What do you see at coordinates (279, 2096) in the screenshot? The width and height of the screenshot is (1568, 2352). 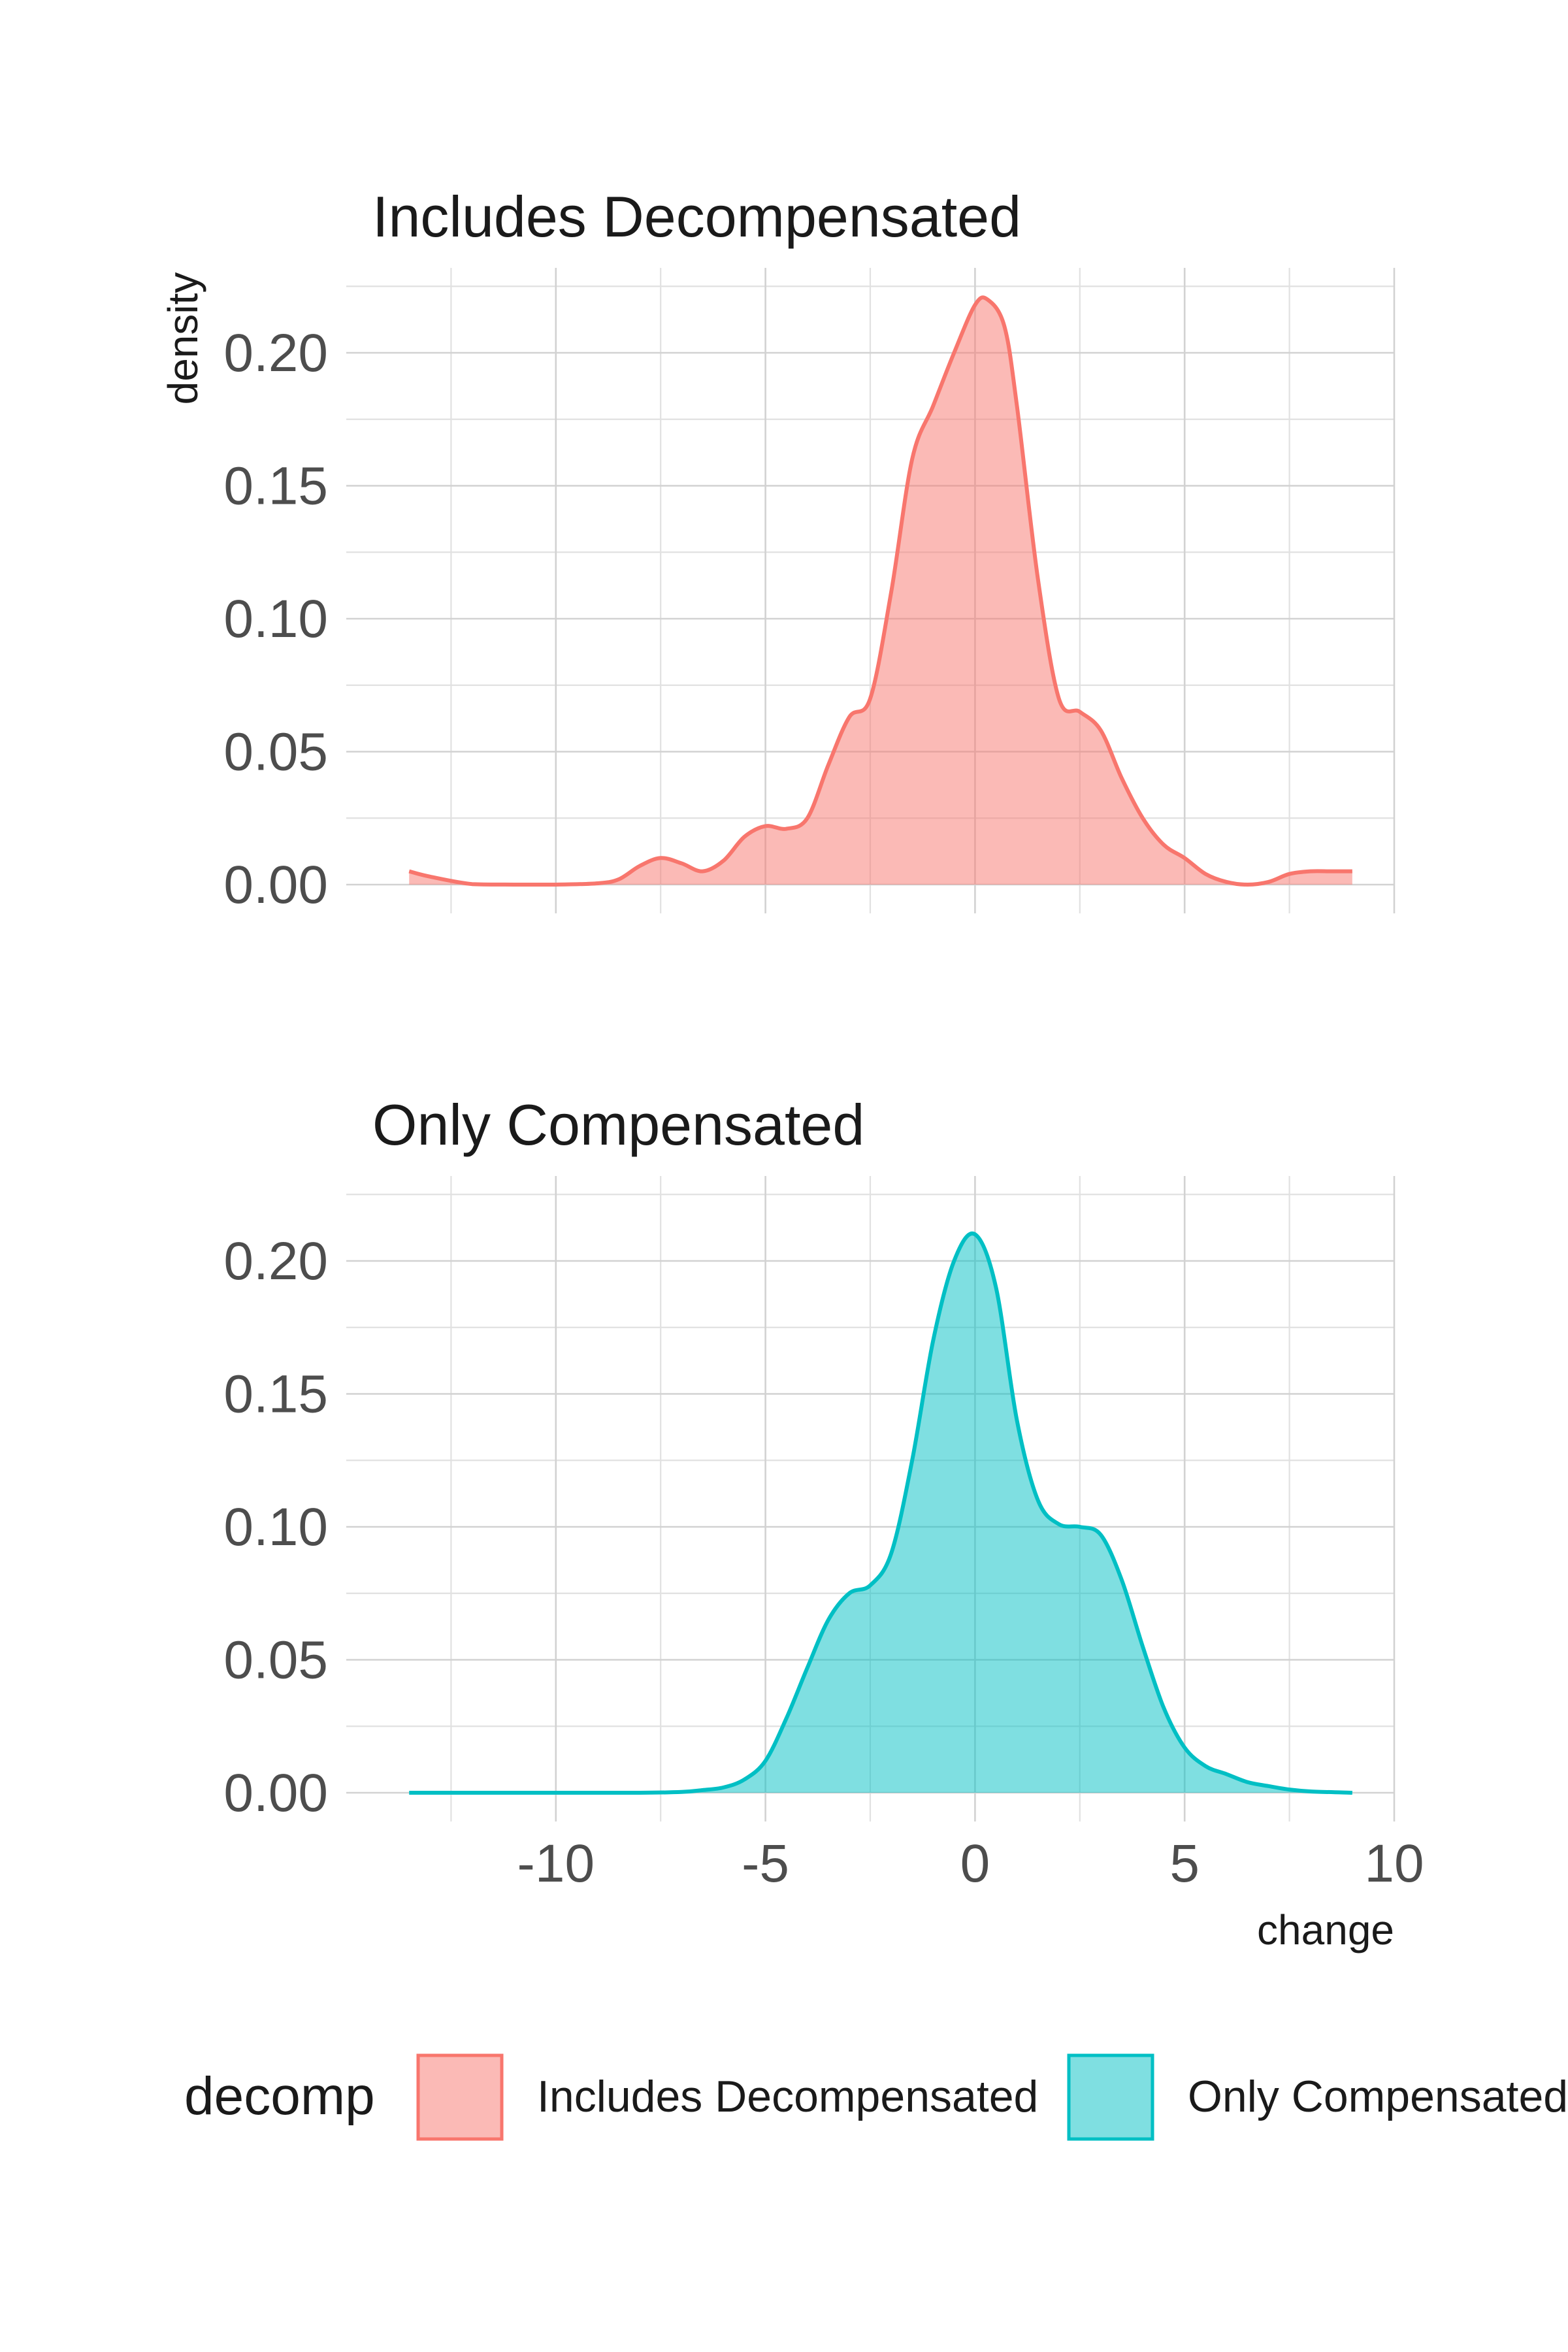 I see `legend-title: decomp` at bounding box center [279, 2096].